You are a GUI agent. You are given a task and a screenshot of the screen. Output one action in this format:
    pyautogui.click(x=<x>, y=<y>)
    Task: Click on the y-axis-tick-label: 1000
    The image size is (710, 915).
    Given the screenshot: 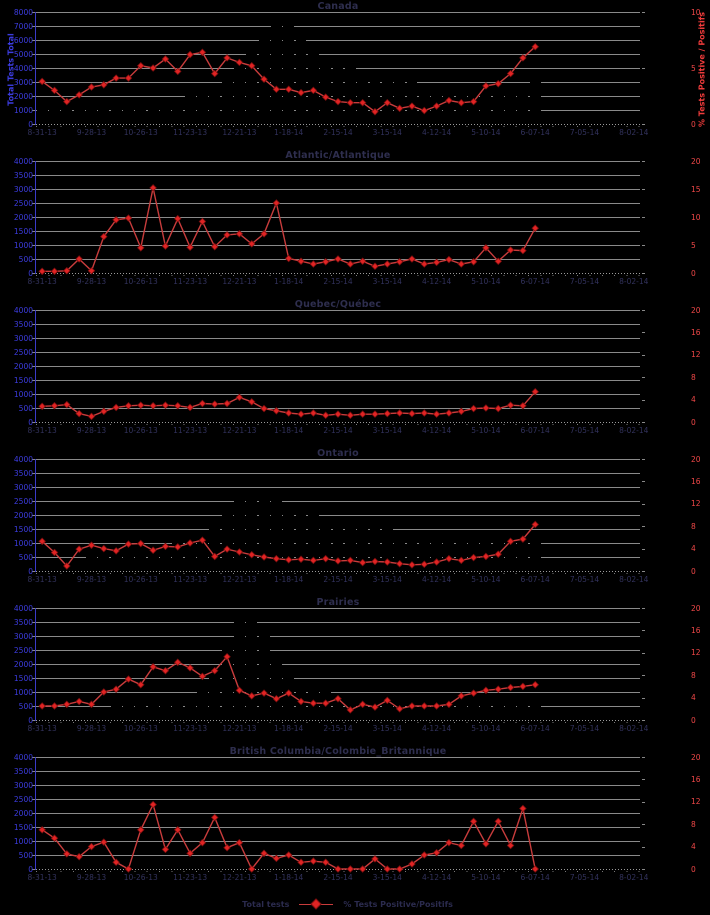 What is the action you would take?
    pyautogui.click(x=23, y=841)
    